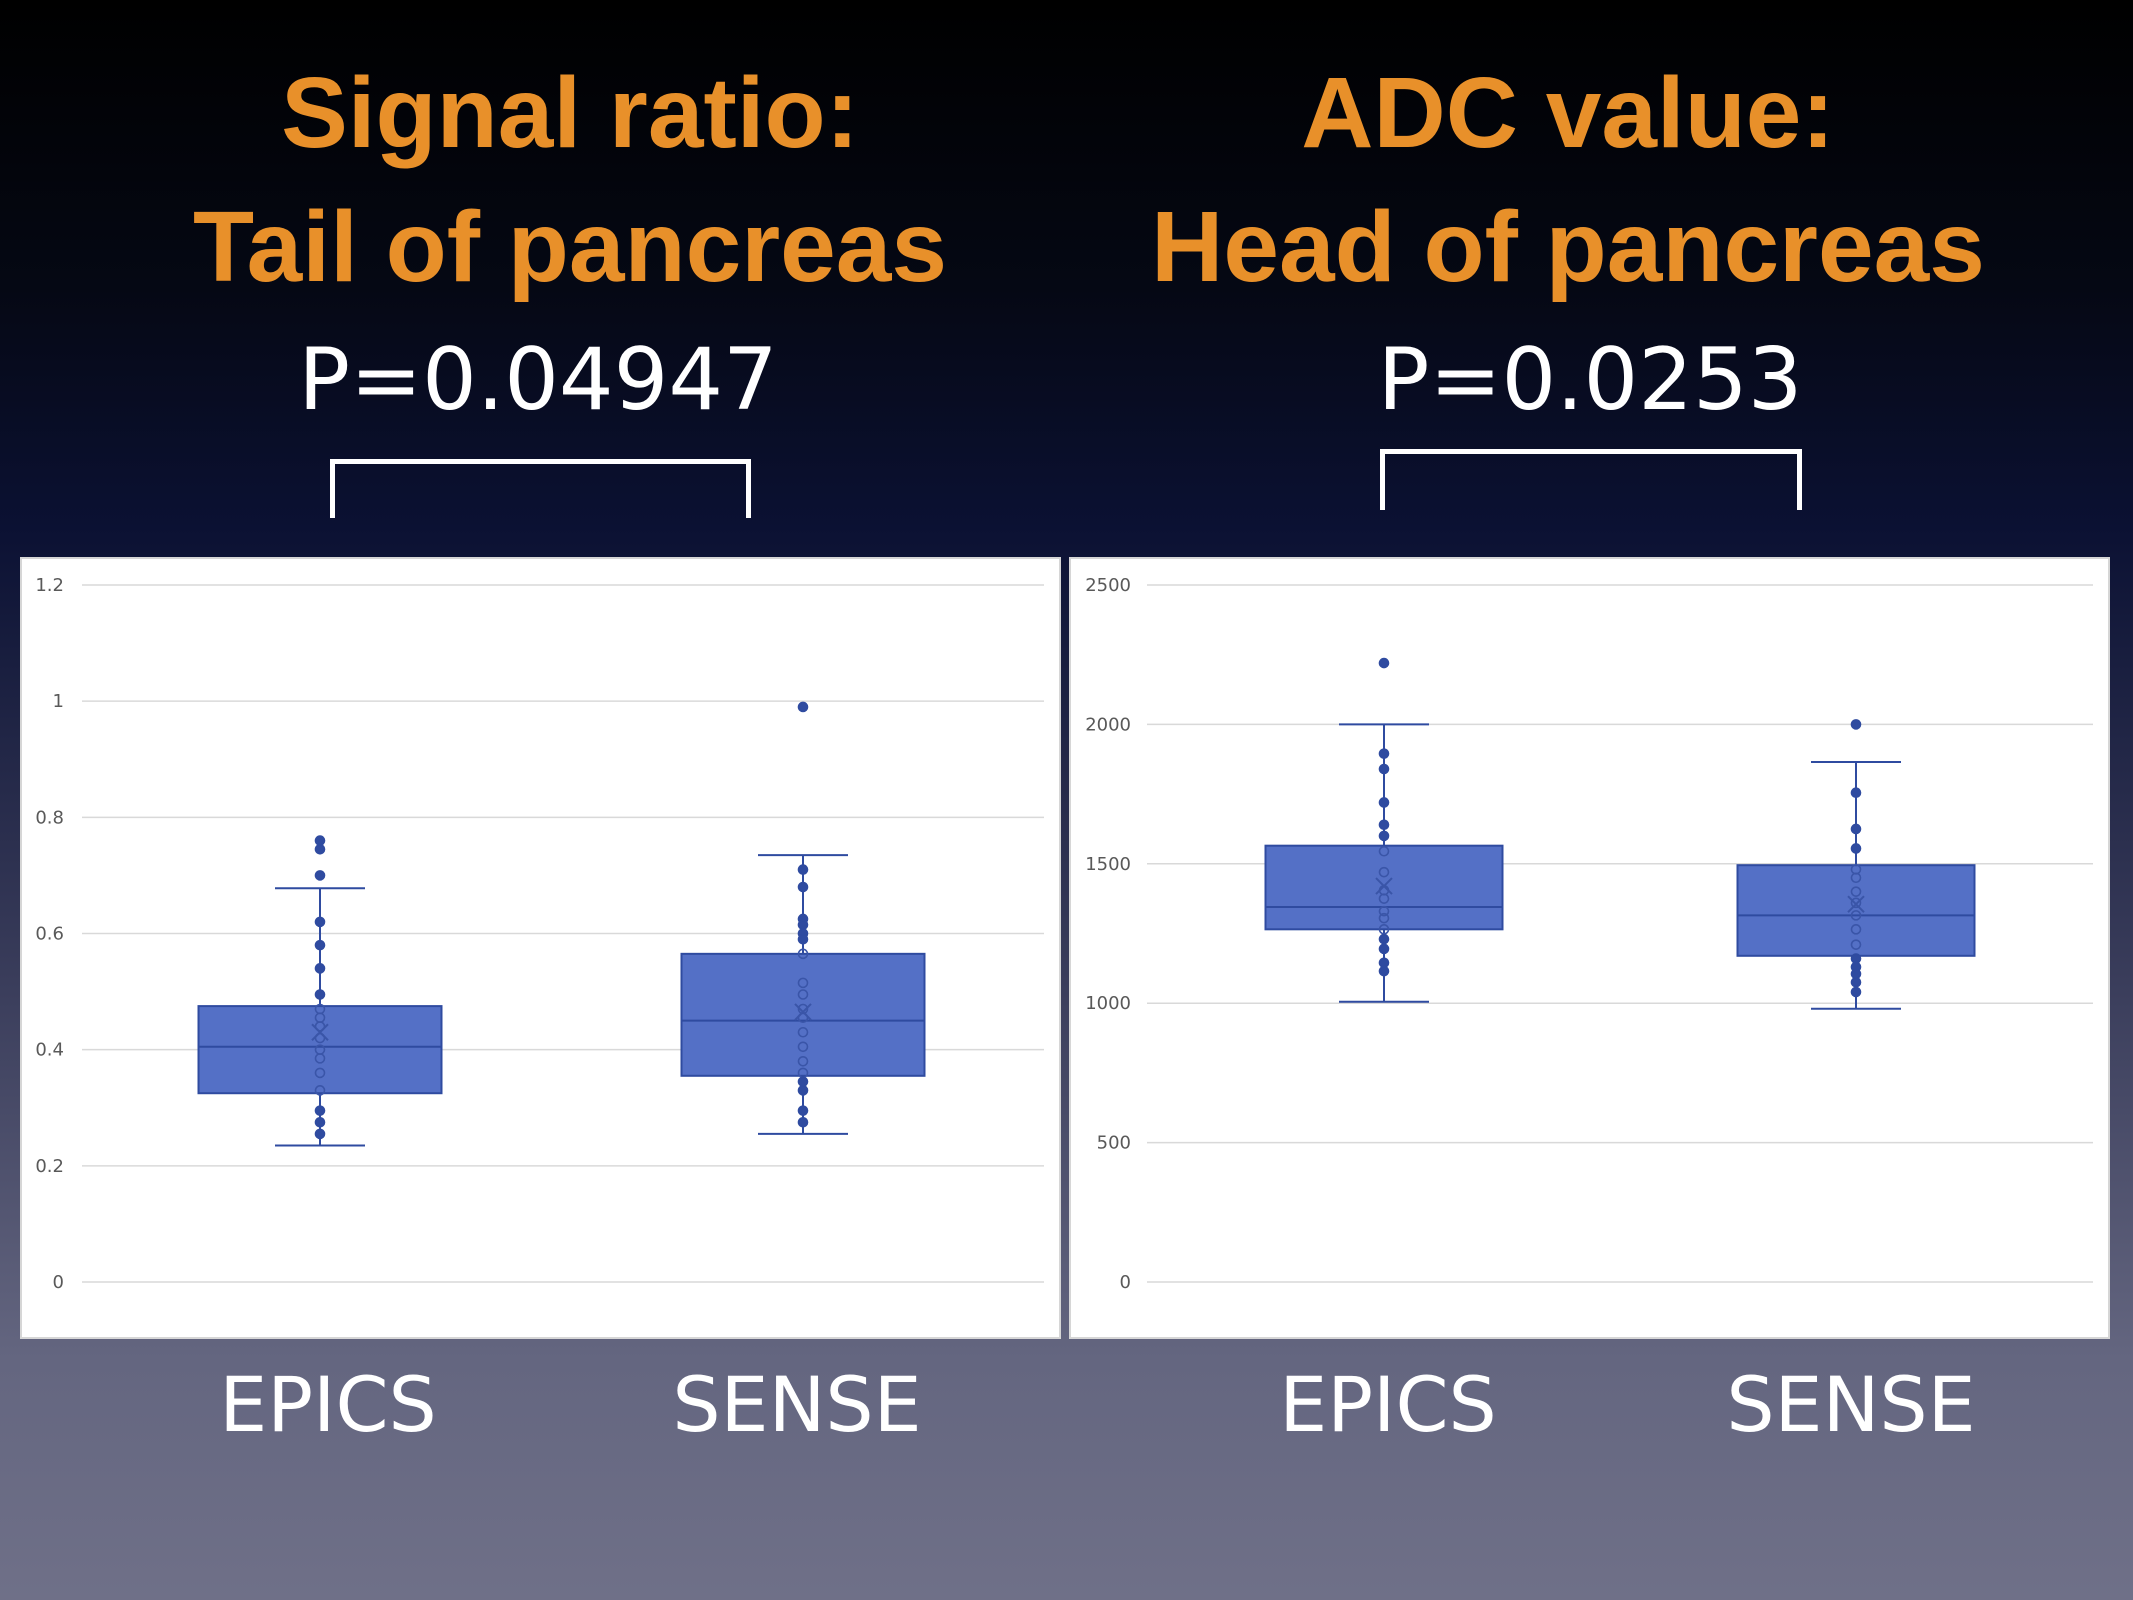 The height and width of the screenshot is (1600, 2133). I want to click on y-tick-label: 1.2, so click(49, 585).